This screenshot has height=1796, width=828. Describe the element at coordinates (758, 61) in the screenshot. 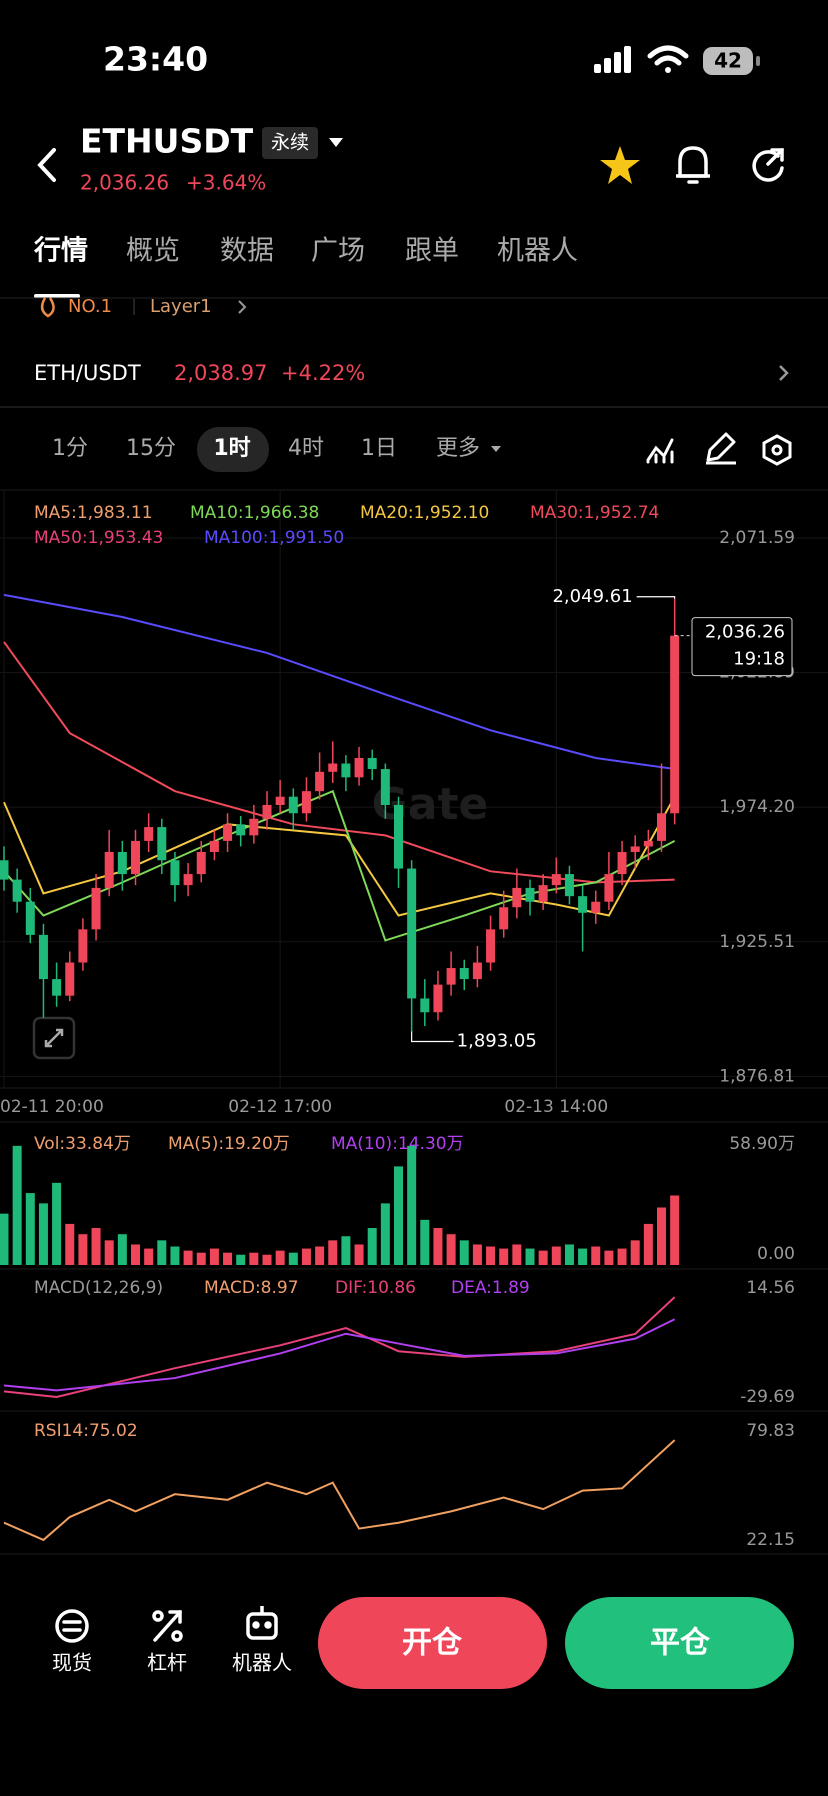

I see `battery-tip` at that location.